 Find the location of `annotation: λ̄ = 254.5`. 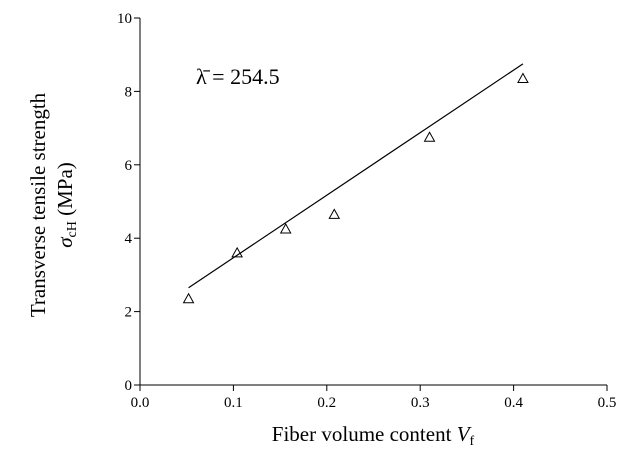

annotation: λ̄ = 254.5 is located at coordinates (238, 76).